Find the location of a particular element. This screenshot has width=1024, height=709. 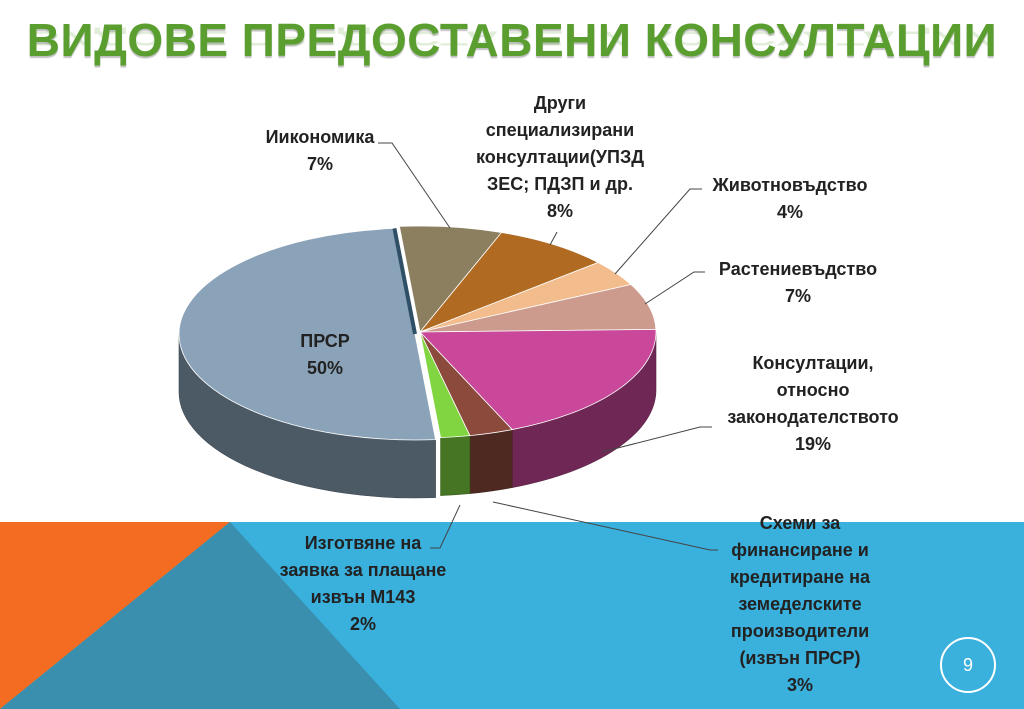

leader-line-konsult is located at coordinates (656, 439).